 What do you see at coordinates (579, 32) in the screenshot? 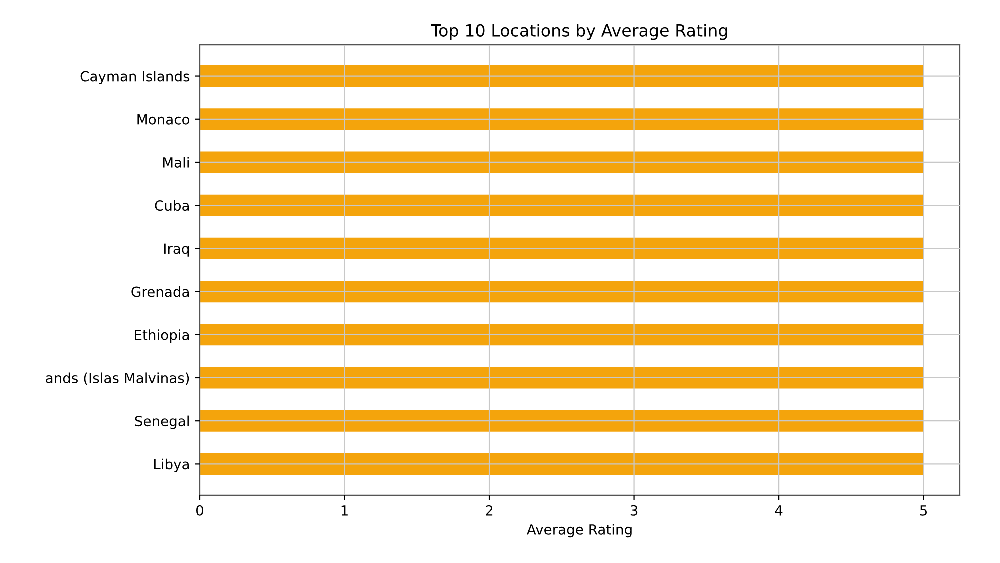
I see `chart-title: Top 10 Locations by Average Rating` at bounding box center [579, 32].